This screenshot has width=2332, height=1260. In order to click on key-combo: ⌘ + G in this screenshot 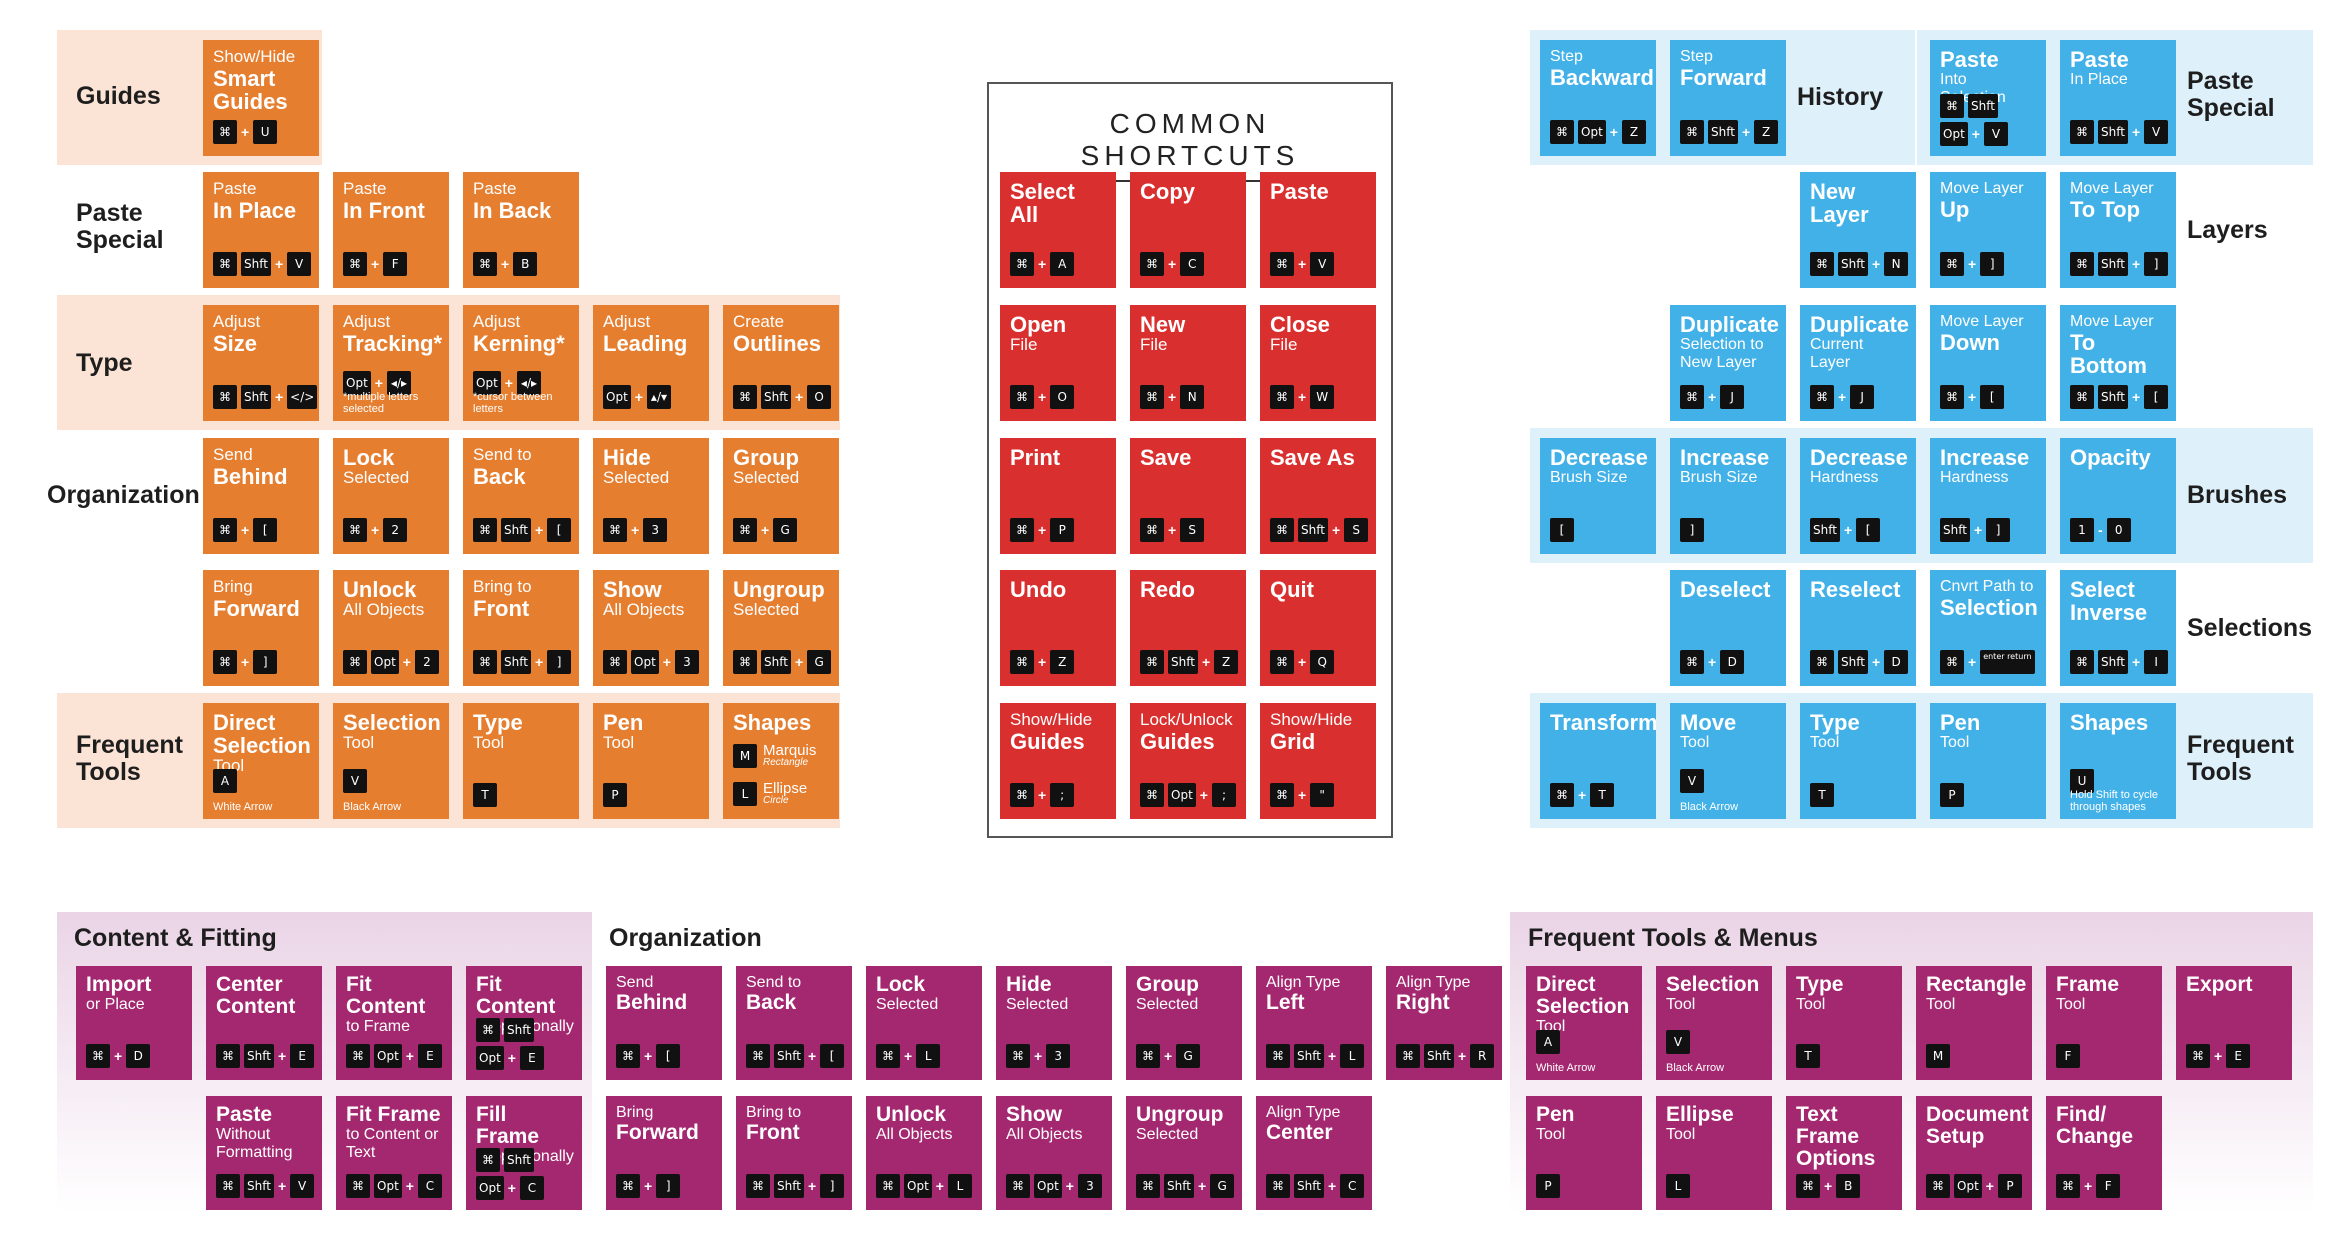, I will do `click(1168, 1056)`.